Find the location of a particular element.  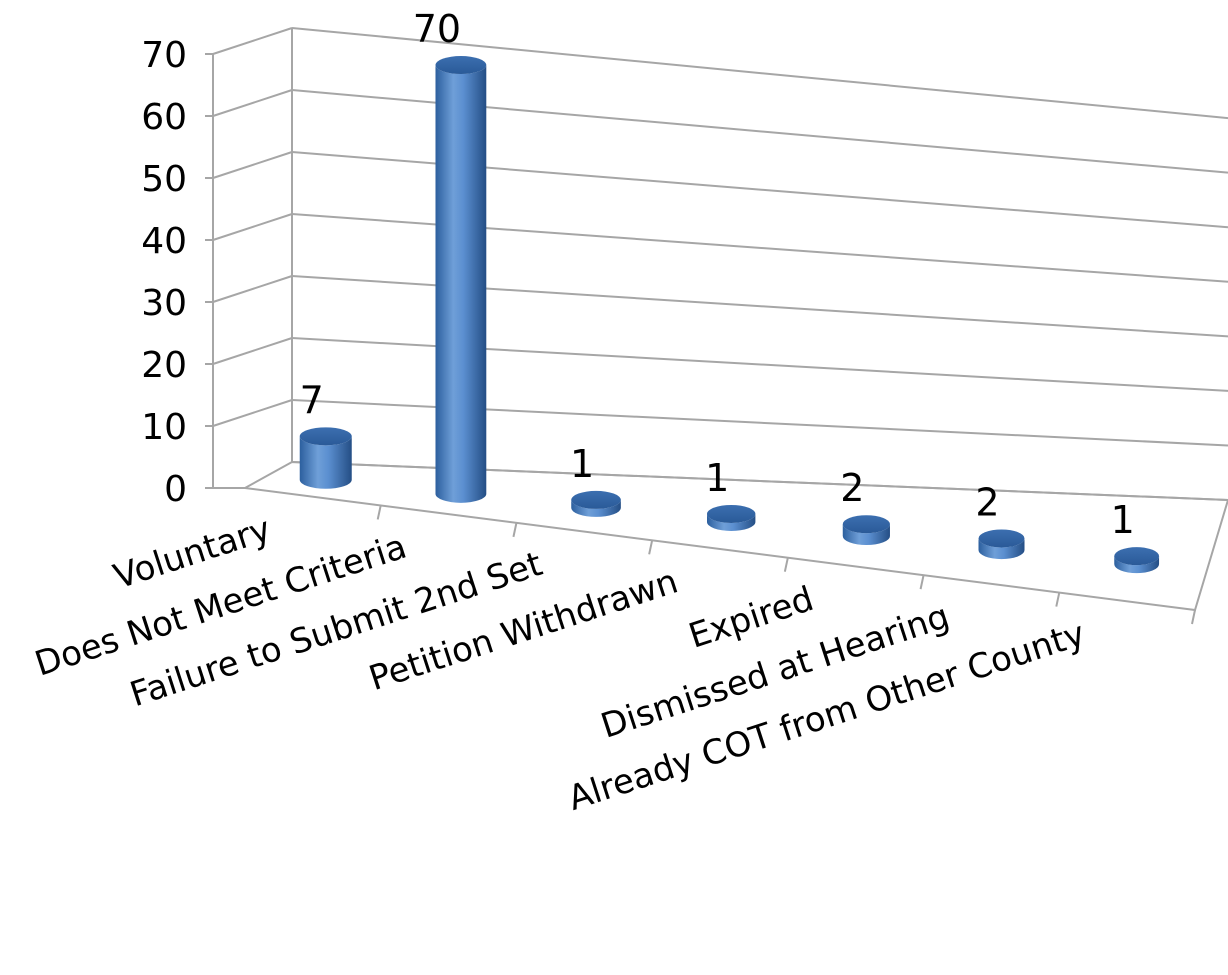

y-tick-label: 0 is located at coordinates (175, 489).